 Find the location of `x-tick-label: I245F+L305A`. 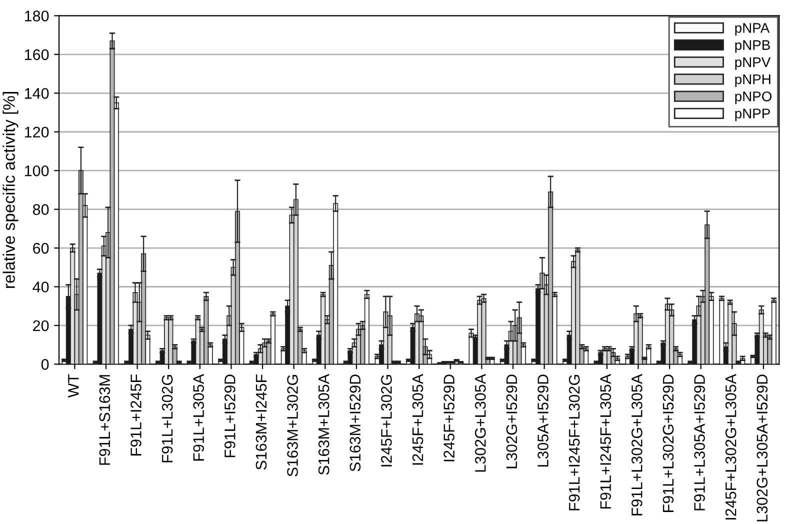

x-tick-label: I245F+L305A is located at coordinates (418, 419).